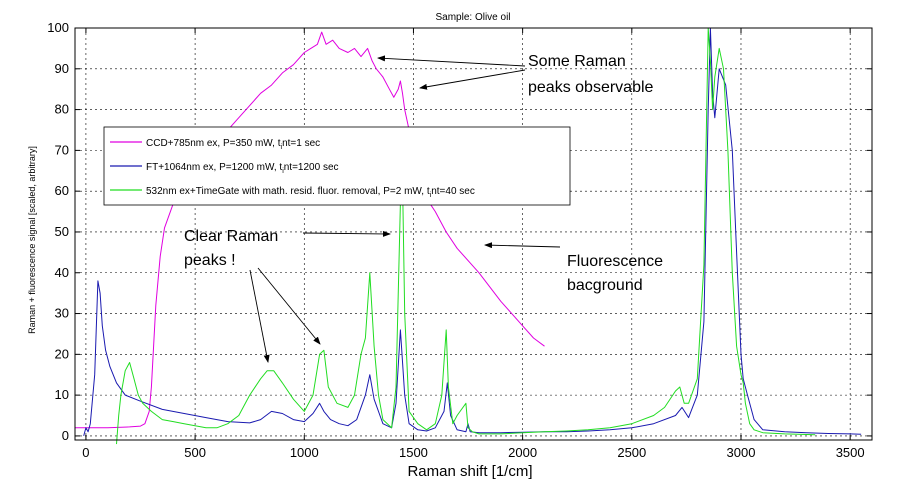  Describe the element at coordinates (469, 471) in the screenshot. I see `x-axis-label: Raman shift [1/cm]` at that location.